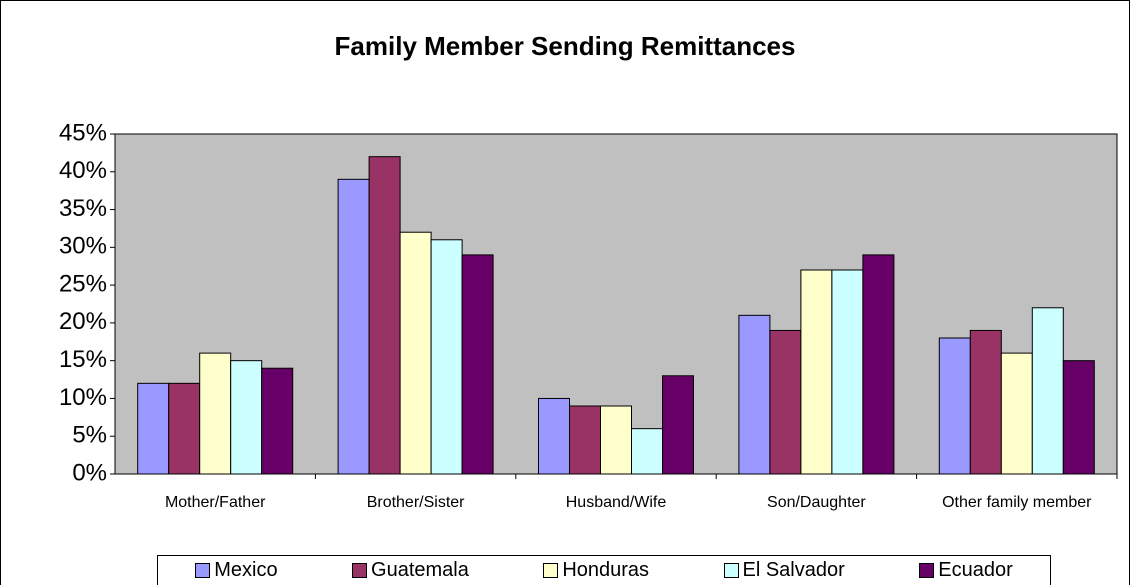  I want to click on legend-label: Guatemala, so click(420, 570).